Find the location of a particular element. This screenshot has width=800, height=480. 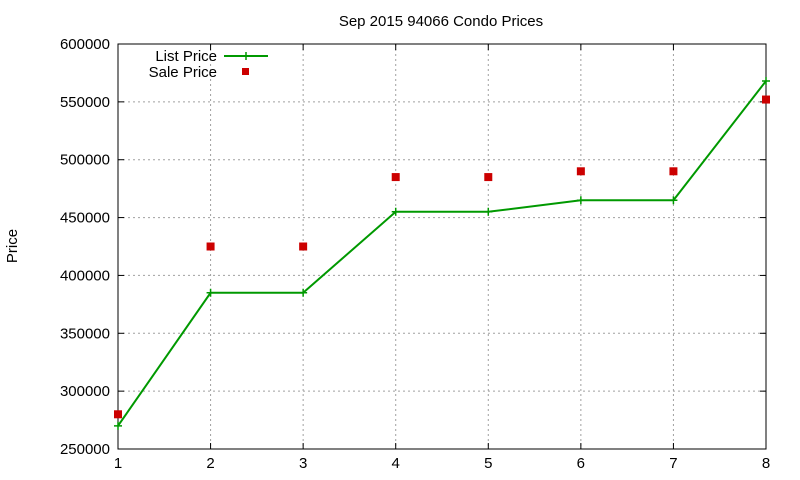

legend-label-sale-price: Sale Price is located at coordinates (183, 72).